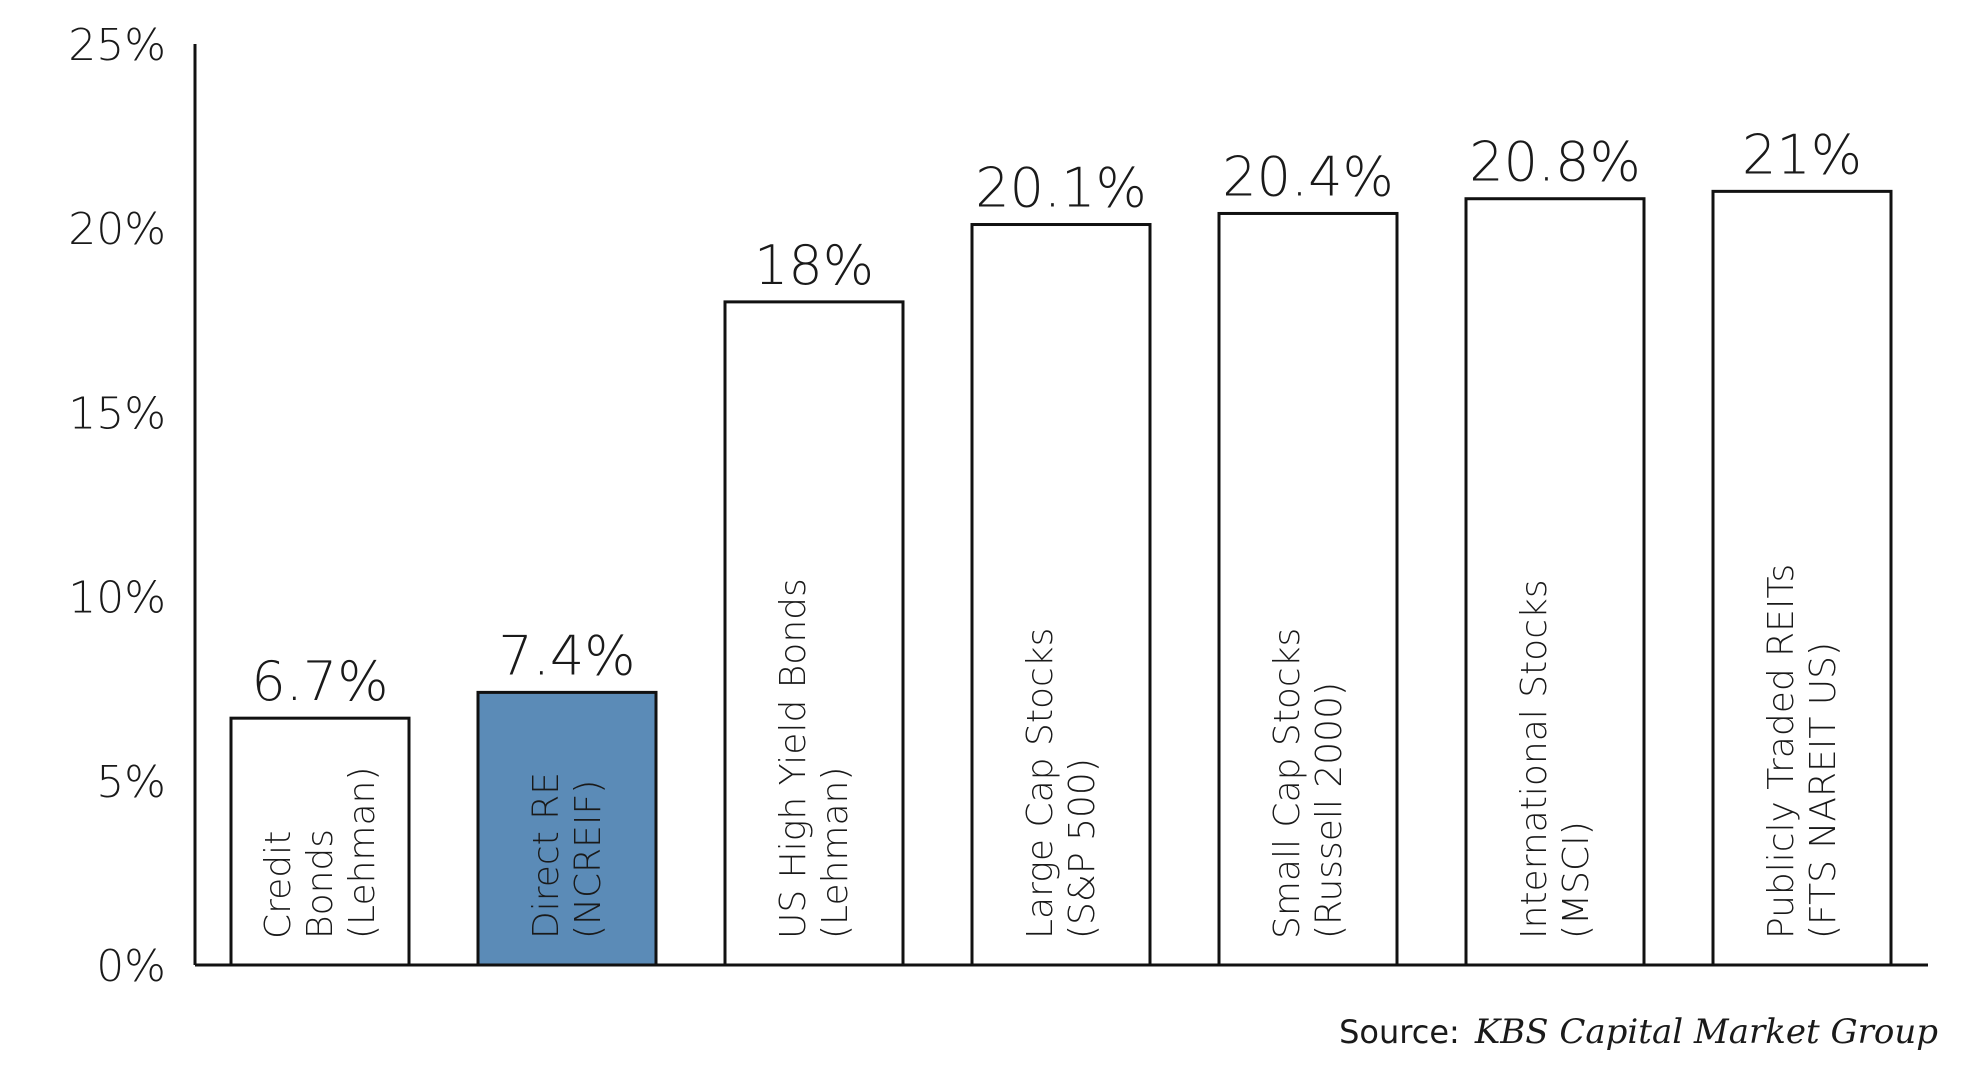 The image size is (1980, 1080). Describe the element at coordinates (320, 884) in the screenshot. I see `category-label: Bonds` at that location.